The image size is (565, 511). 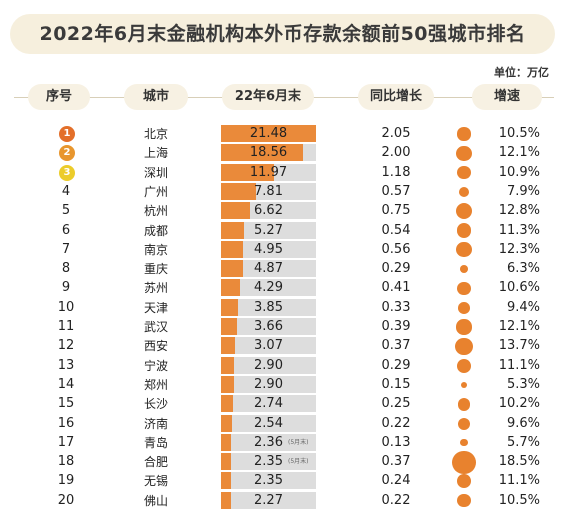 What do you see at coordinates (155, 134) in the screenshot?
I see `city-name: 北京` at bounding box center [155, 134].